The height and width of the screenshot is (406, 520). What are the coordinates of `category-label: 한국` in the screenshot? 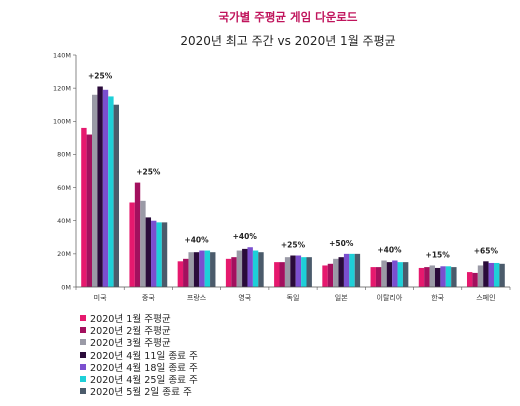 It's located at (437, 298).